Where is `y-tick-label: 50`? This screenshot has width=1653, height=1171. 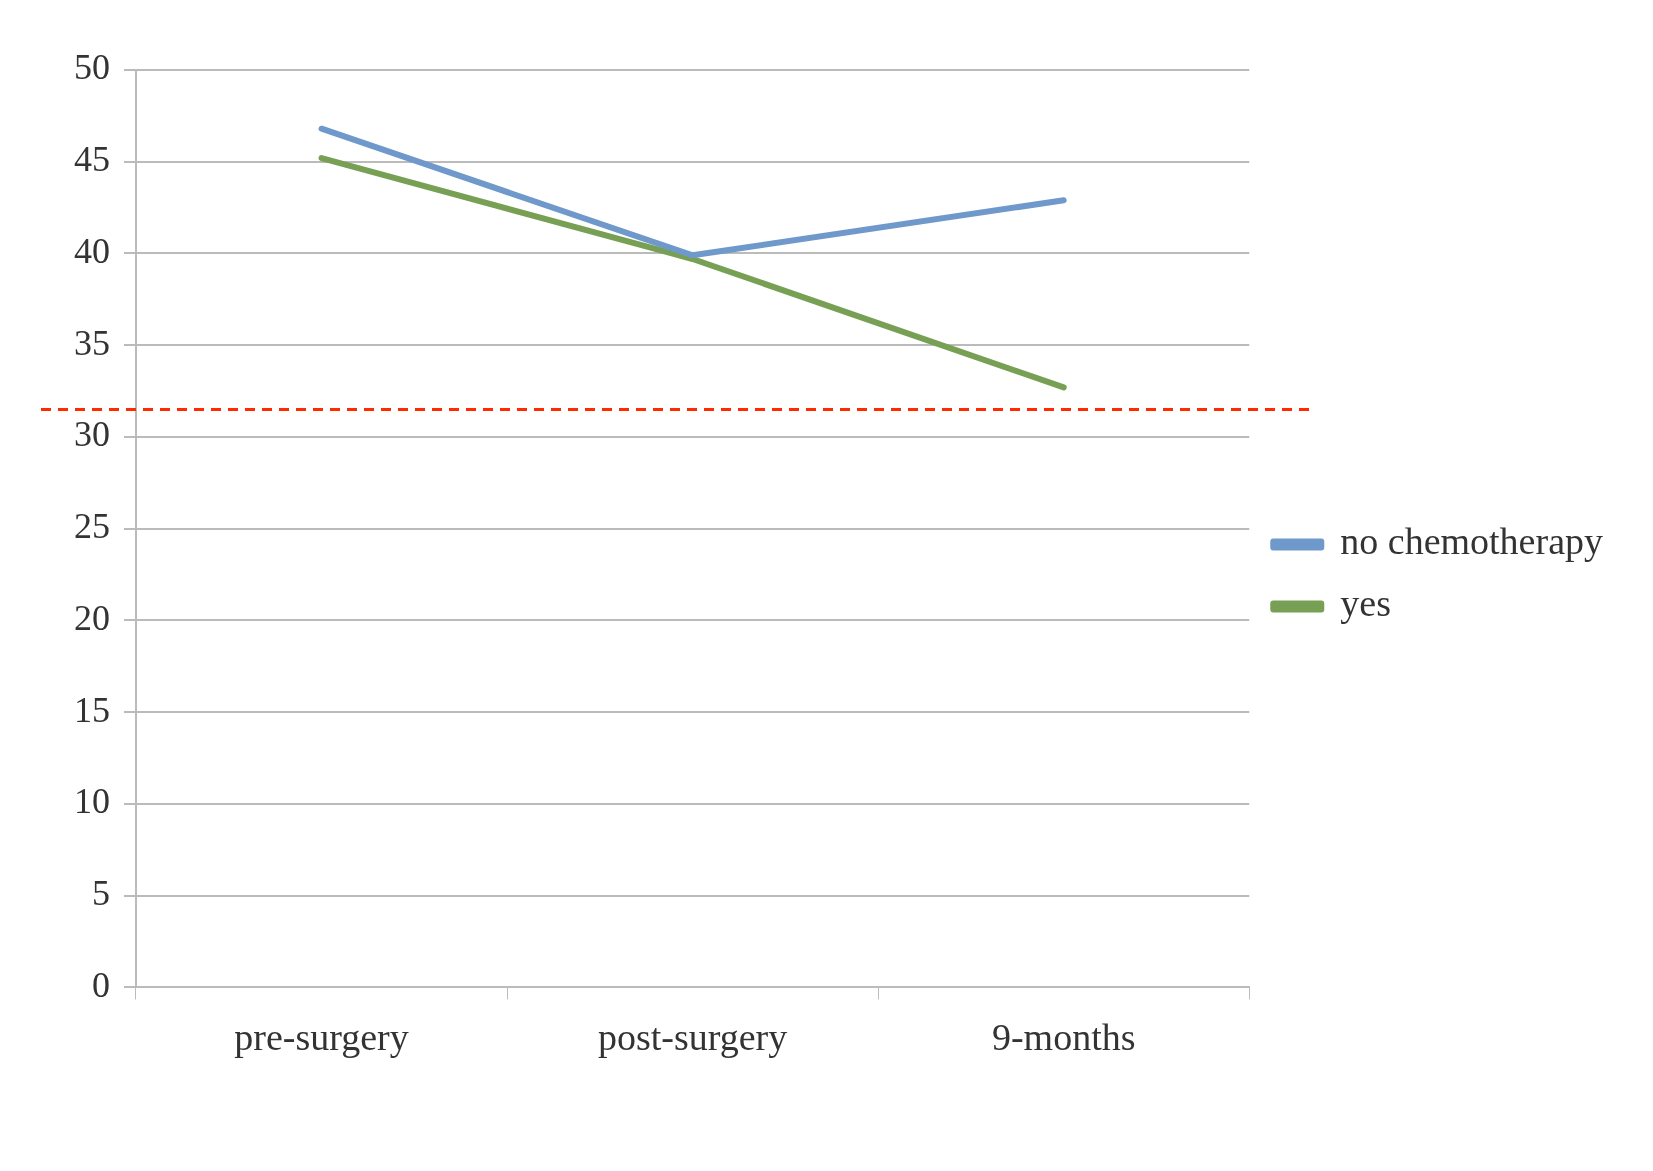
y-tick-label: 50 is located at coordinates (92, 67).